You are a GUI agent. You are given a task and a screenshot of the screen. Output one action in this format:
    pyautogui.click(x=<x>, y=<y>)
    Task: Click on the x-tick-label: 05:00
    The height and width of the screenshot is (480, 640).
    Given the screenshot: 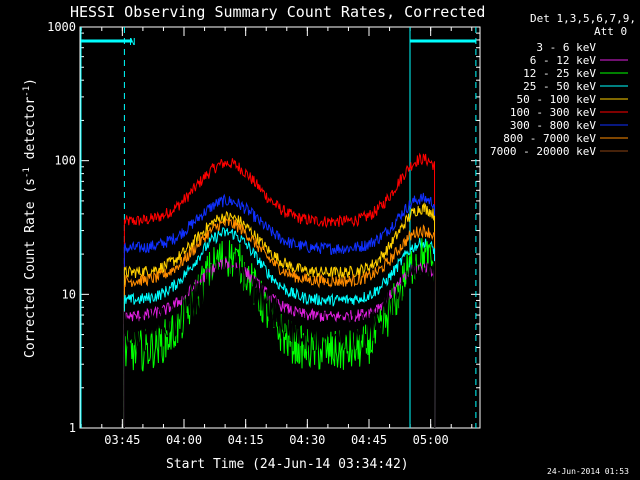 What is the action you would take?
    pyautogui.click(x=431, y=440)
    